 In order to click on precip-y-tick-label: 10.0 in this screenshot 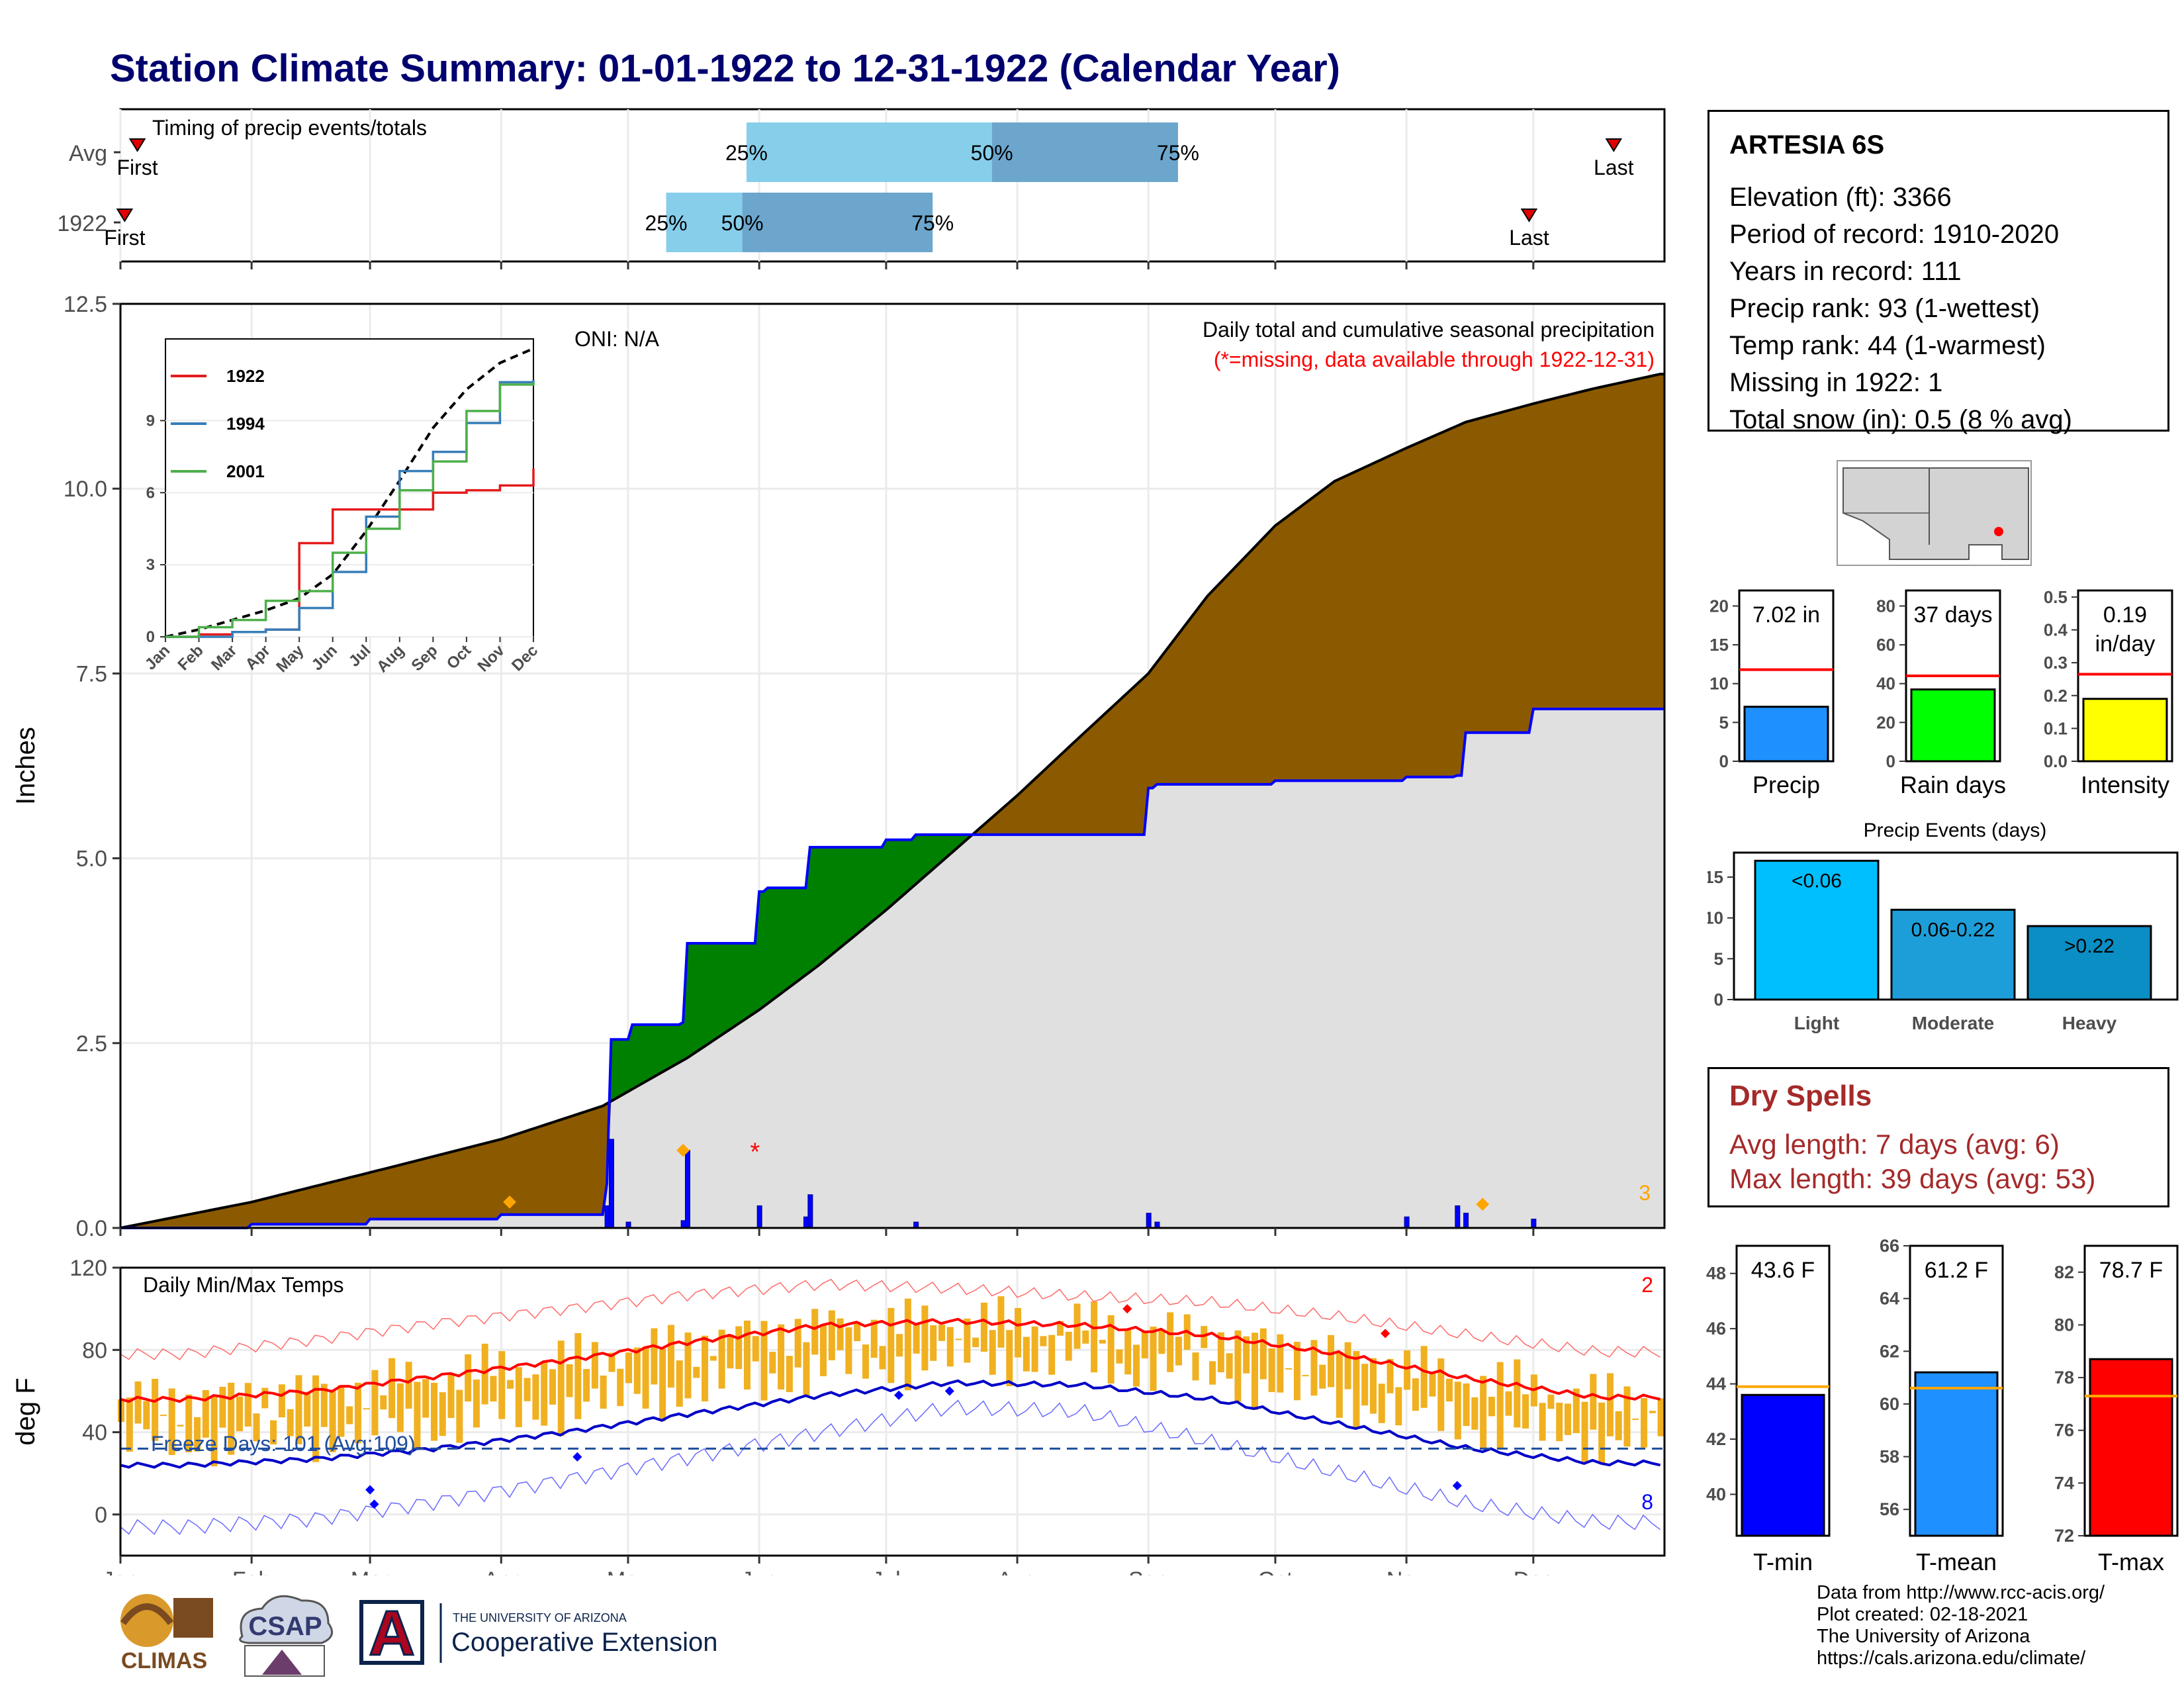, I will do `click(85, 489)`.